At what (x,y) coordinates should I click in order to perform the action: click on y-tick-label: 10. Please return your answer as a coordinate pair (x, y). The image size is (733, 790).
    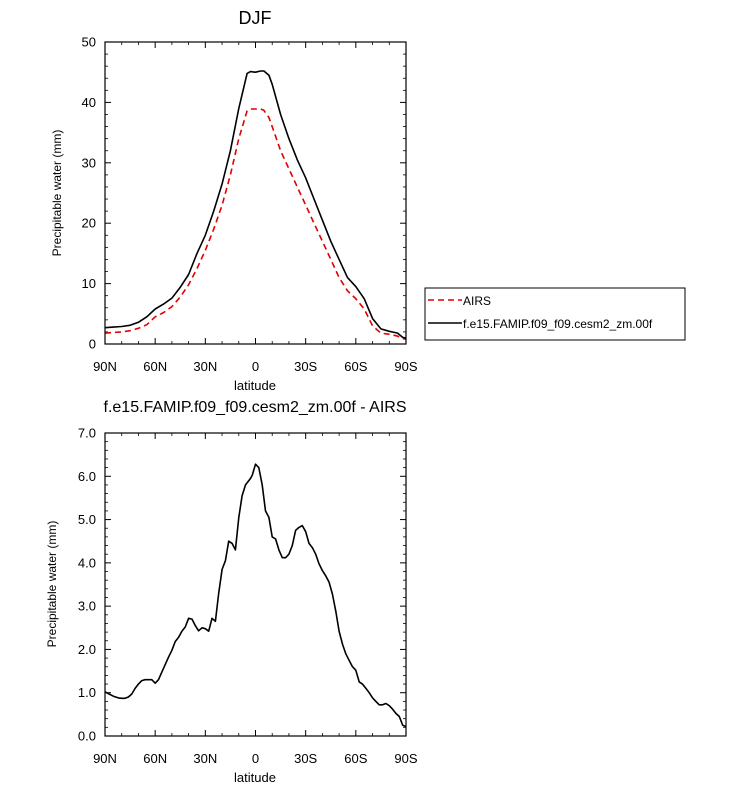
    Looking at the image, I should click on (89, 283).